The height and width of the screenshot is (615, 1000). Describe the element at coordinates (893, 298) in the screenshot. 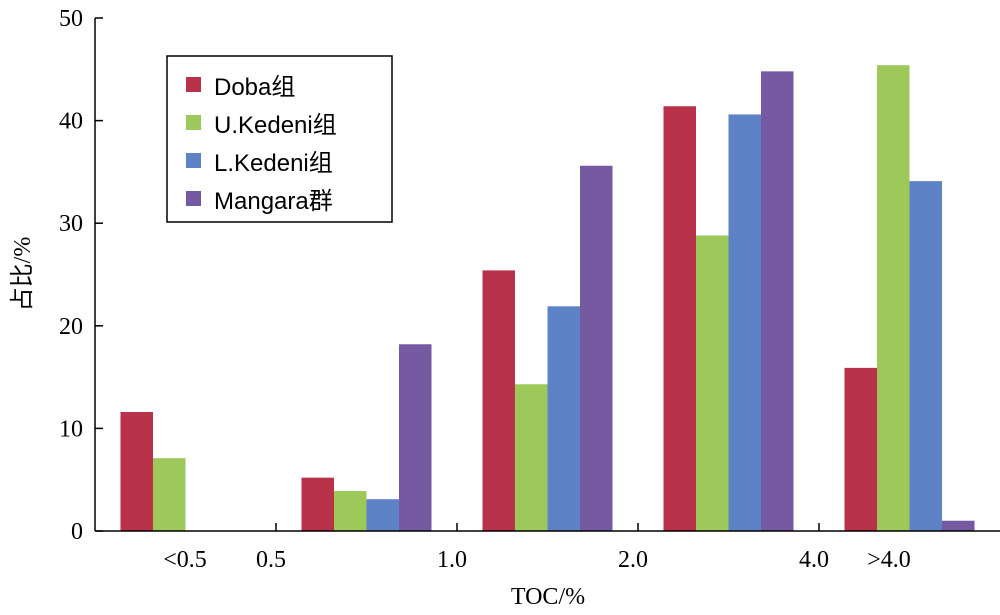

I see `bar-U.Kedeni组->4.0` at that location.